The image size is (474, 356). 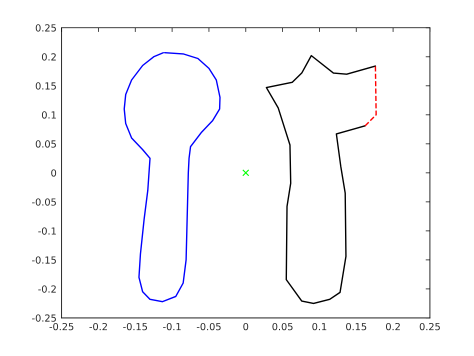 I want to click on y-tick-label: -0.1, so click(x=47, y=231).